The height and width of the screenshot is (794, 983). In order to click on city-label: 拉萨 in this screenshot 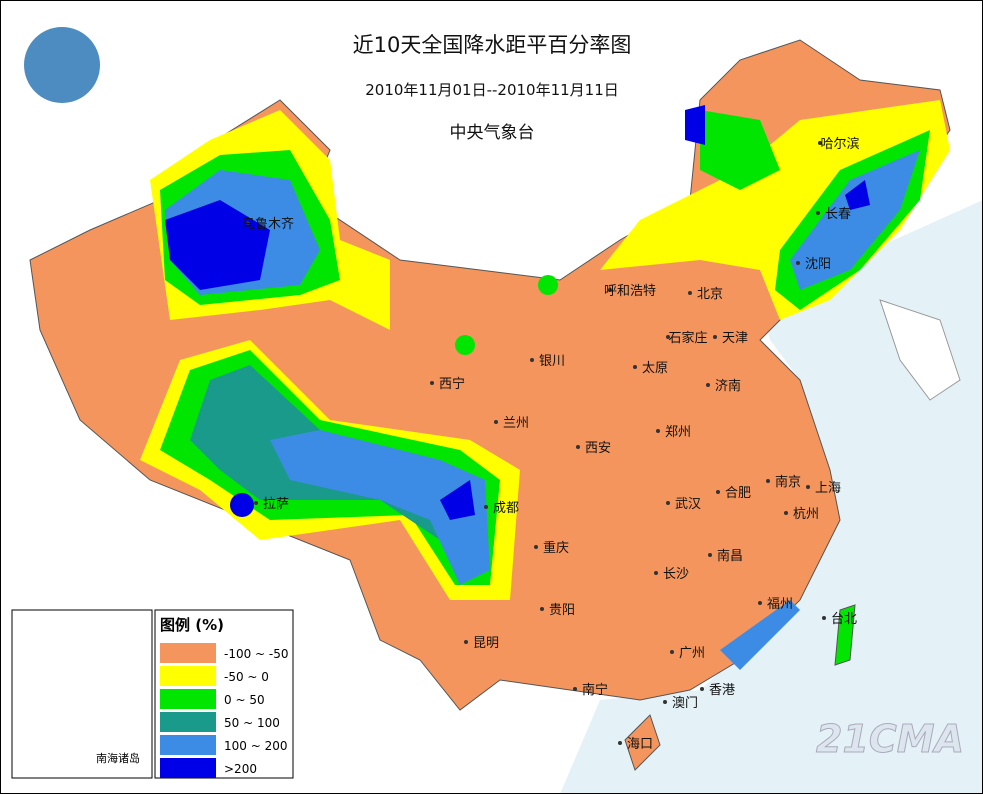, I will do `click(276, 504)`.